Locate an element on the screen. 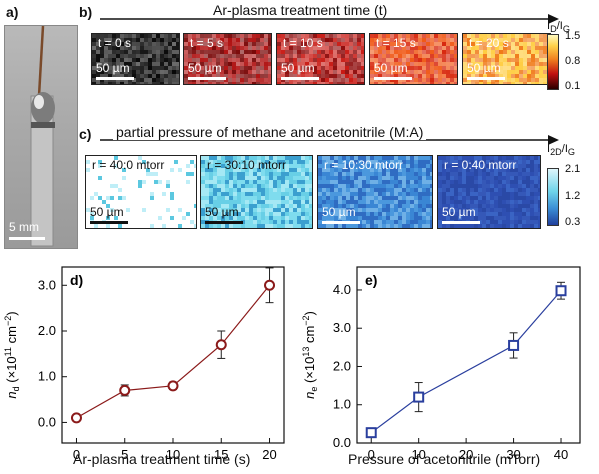 The height and width of the screenshot is (474, 599). panel-c-tile-label: r = 30:10 mtorr is located at coordinates (247, 165).